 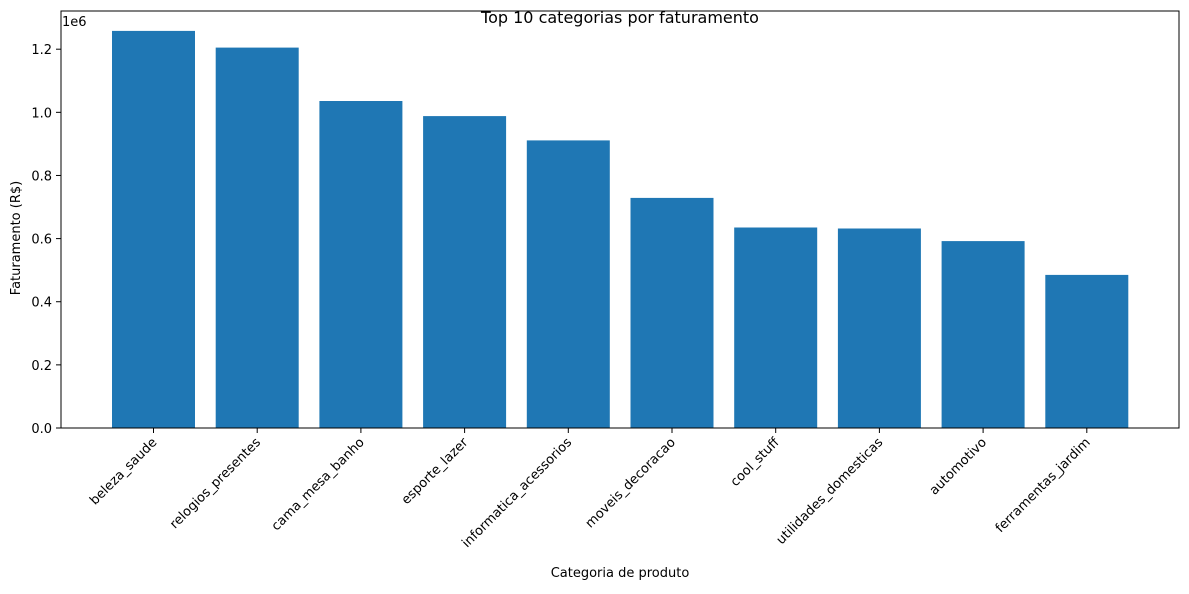 What do you see at coordinates (153, 229) in the screenshot?
I see `bar-beleza_saude` at bounding box center [153, 229].